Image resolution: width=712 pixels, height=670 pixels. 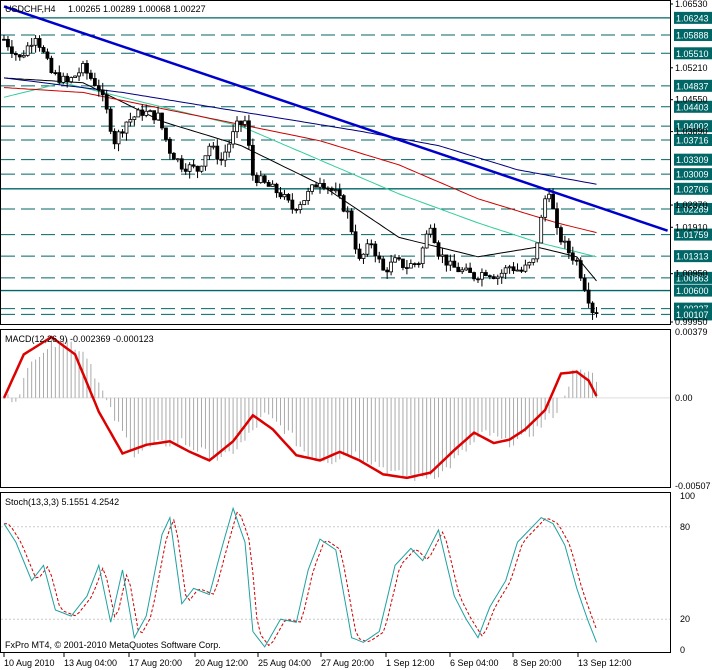 What do you see at coordinates (62, 502) in the screenshot?
I see `stoch-label: Stoch(13,3,3) 5.1551 4.2542` at bounding box center [62, 502].